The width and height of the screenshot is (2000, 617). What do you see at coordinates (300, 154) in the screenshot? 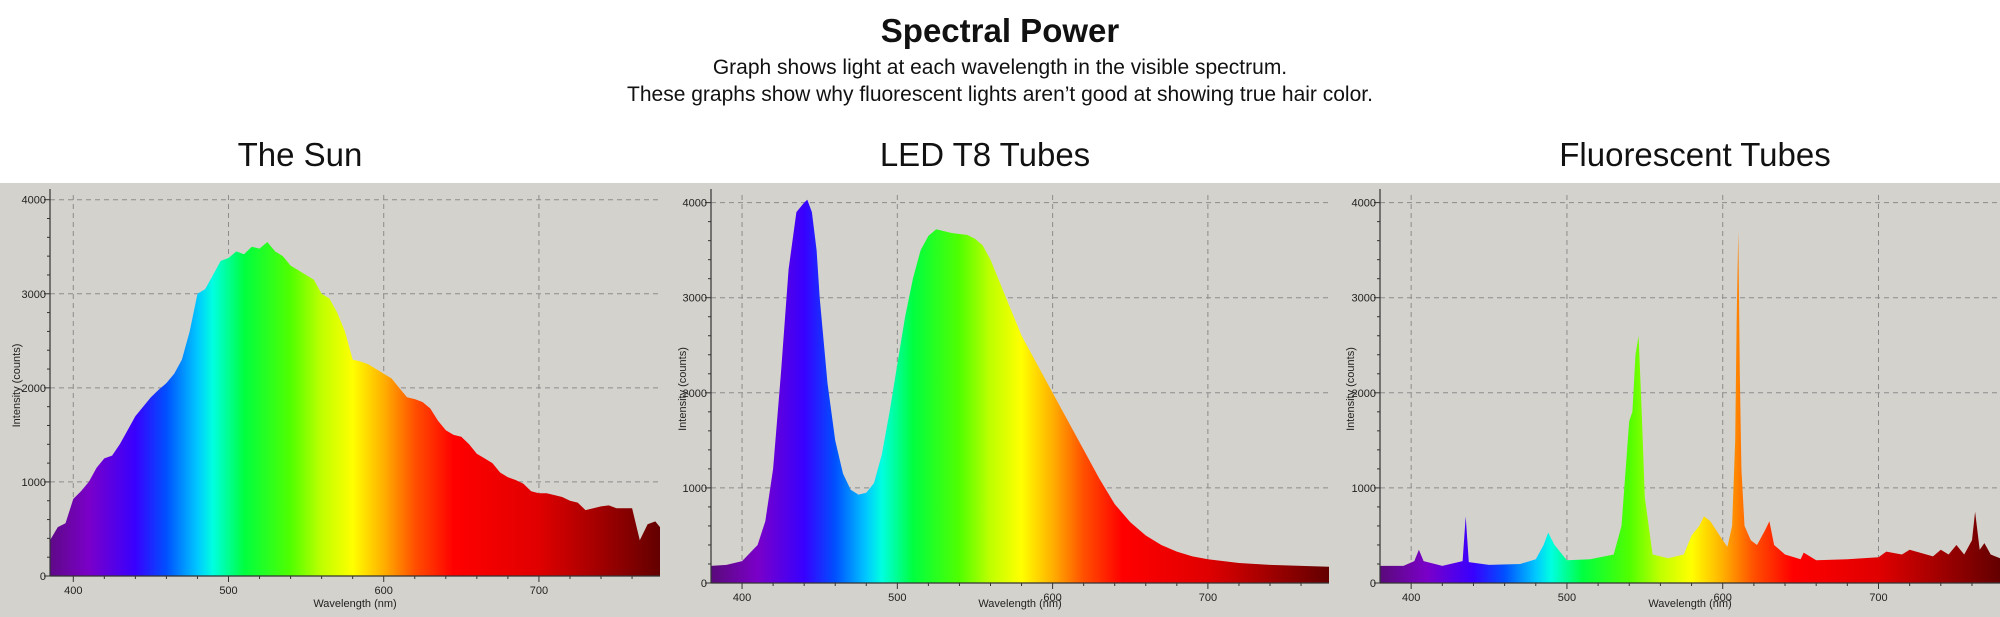
I see `chart-title-sun: The Sun` at bounding box center [300, 154].